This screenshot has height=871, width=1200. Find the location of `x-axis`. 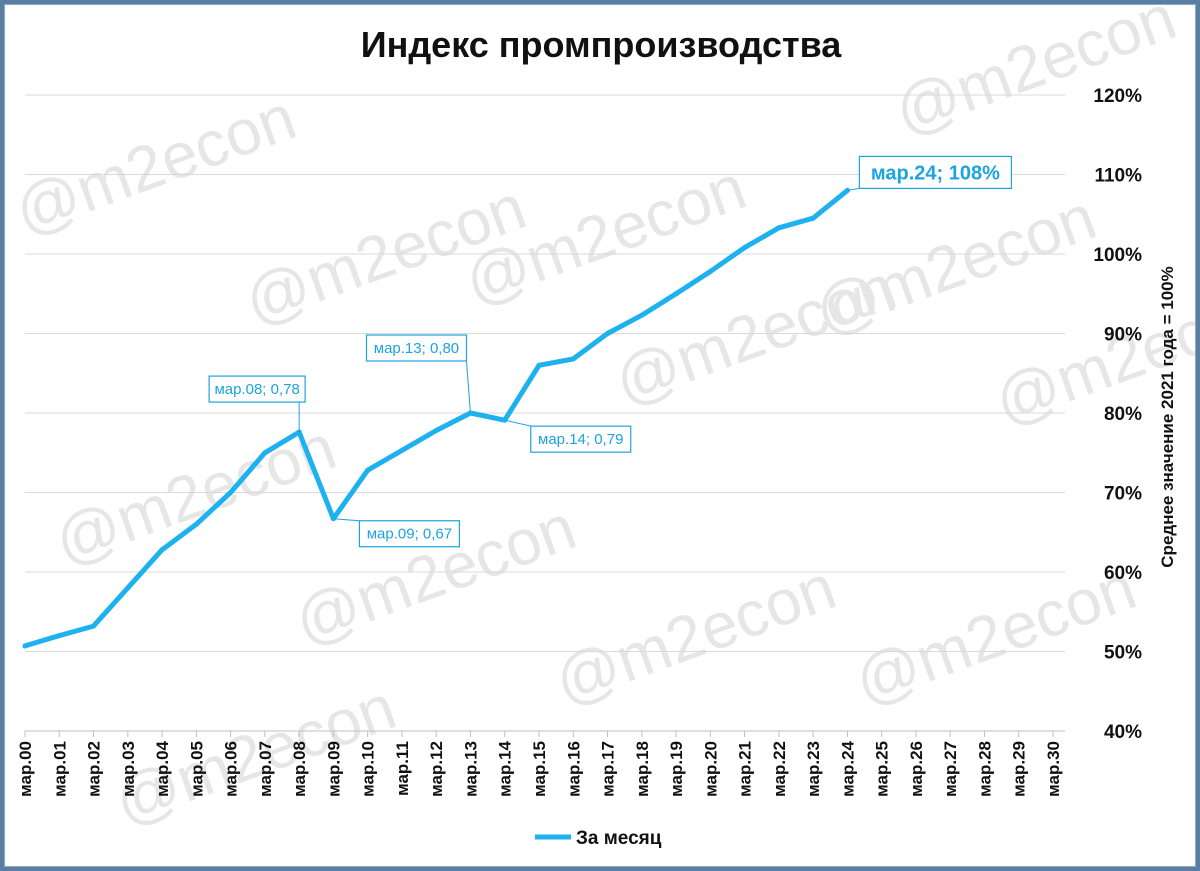

x-axis is located at coordinates (544, 733).